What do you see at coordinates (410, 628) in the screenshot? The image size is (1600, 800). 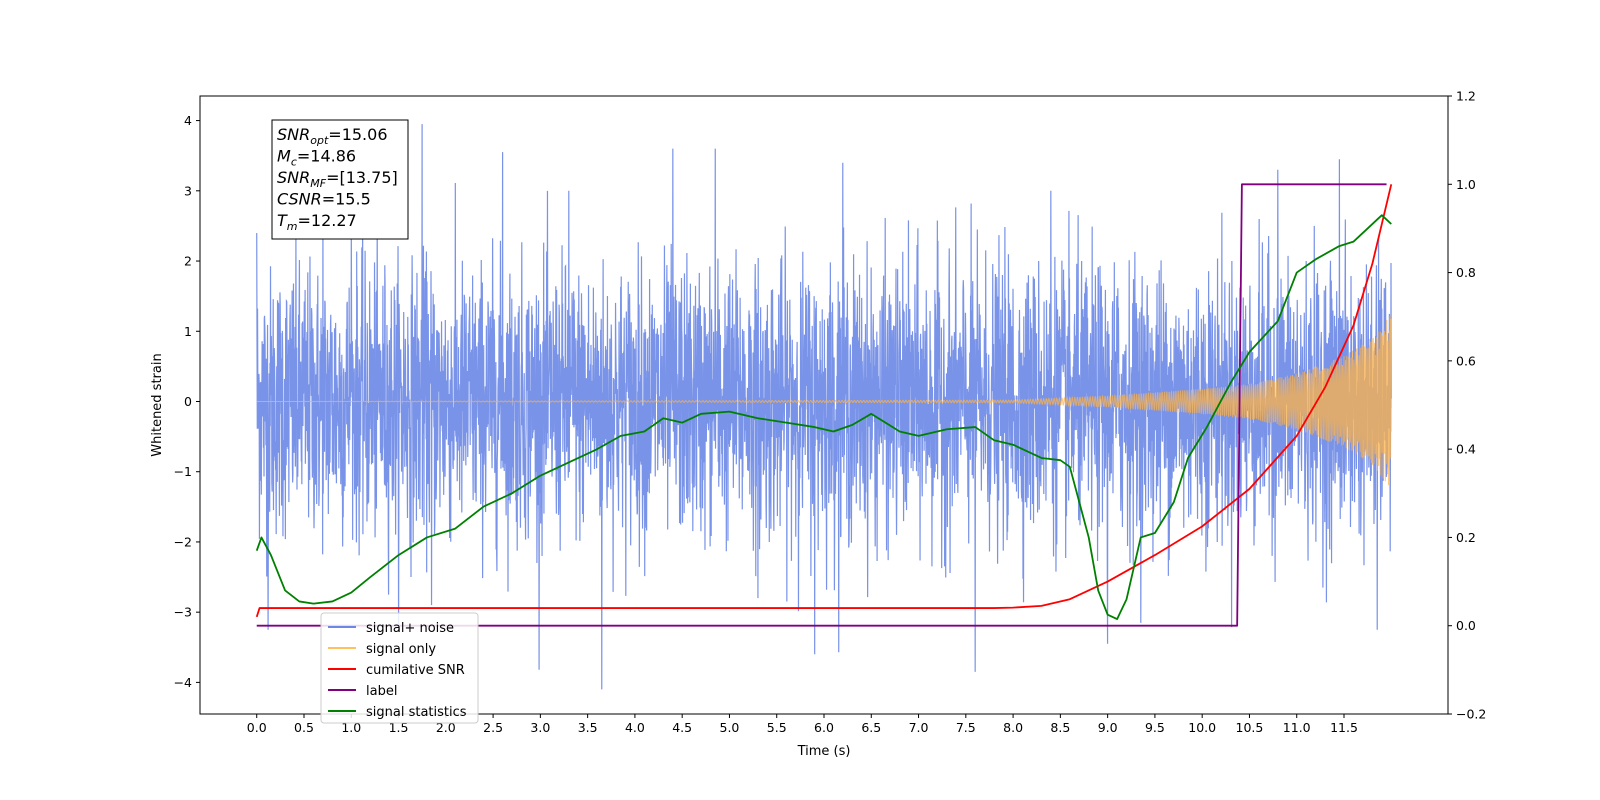 I see `legend-entry: signal+ noise` at bounding box center [410, 628].